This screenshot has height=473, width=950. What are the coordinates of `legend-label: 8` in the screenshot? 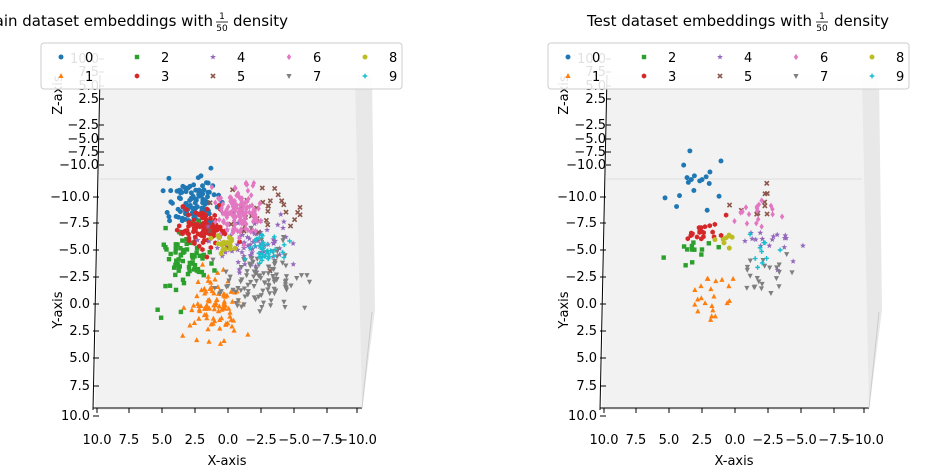 It's located at (393, 58).